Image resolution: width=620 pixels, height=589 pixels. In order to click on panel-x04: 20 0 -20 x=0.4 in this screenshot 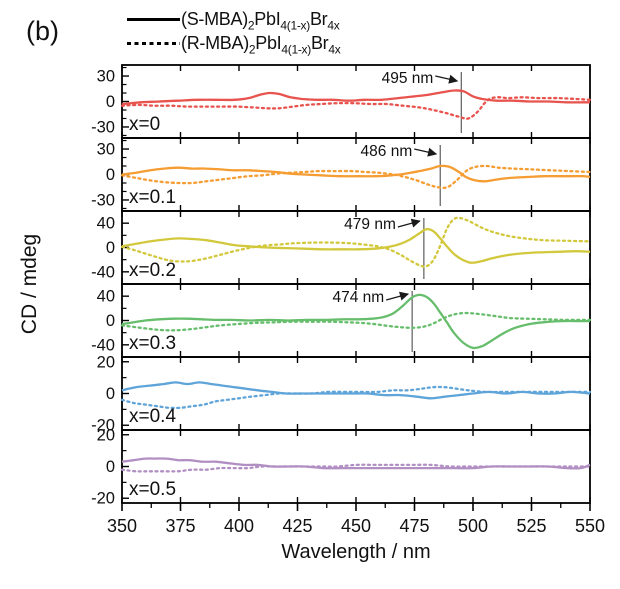, I will do `click(341, 394)`.